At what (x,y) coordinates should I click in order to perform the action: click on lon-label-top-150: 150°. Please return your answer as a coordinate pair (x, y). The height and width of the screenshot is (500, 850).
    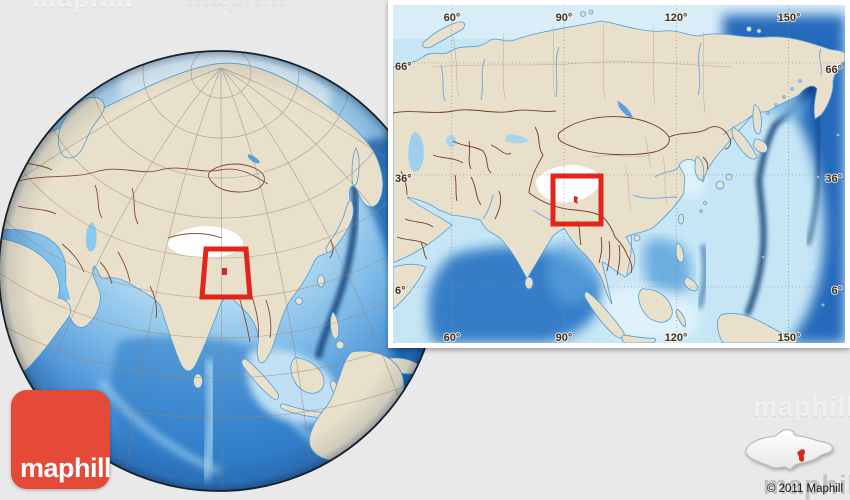
    Looking at the image, I should click on (789, 18).